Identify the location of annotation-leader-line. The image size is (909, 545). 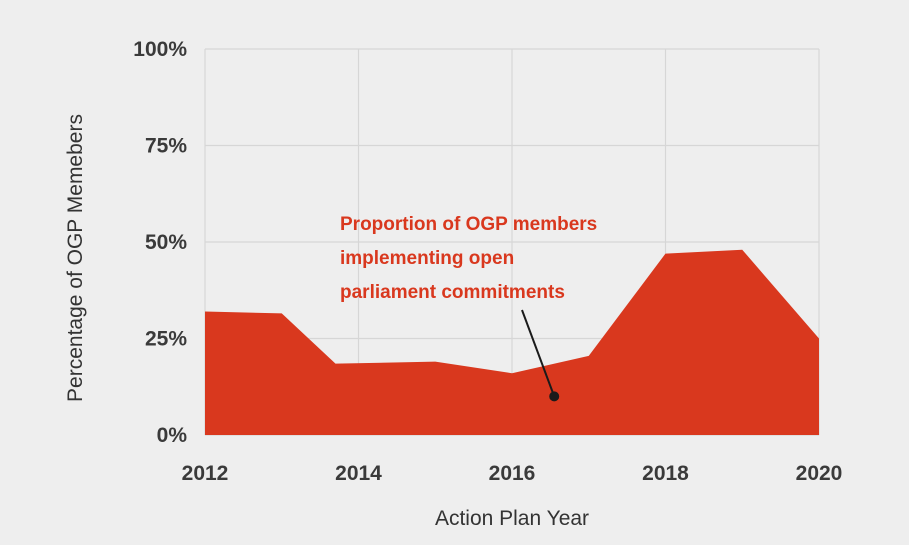
(538, 353).